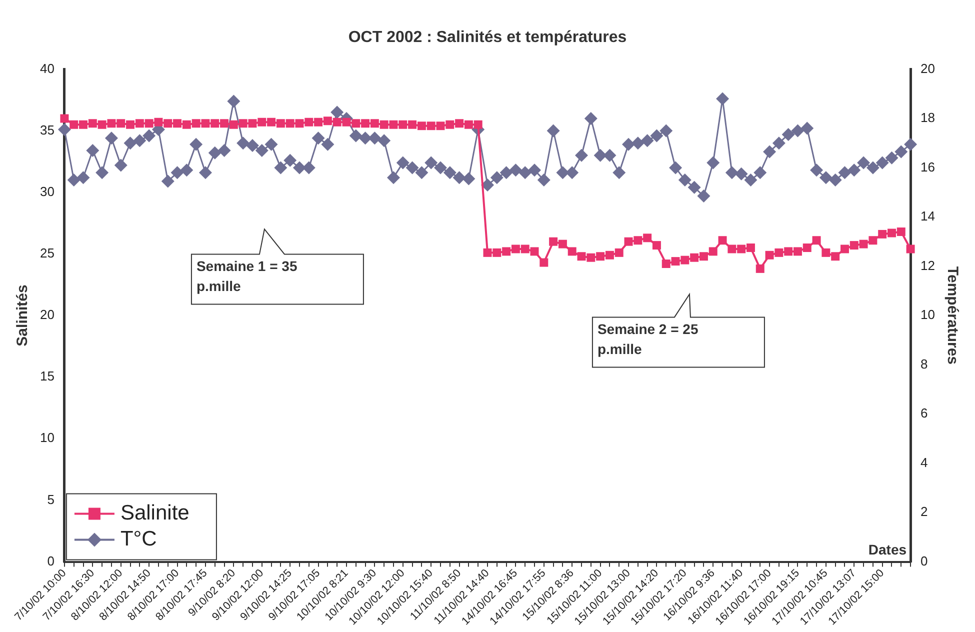 Image resolution: width=975 pixels, height=632 pixels. What do you see at coordinates (47, 252) in the screenshot?
I see `y-tick-label: 25` at bounding box center [47, 252].